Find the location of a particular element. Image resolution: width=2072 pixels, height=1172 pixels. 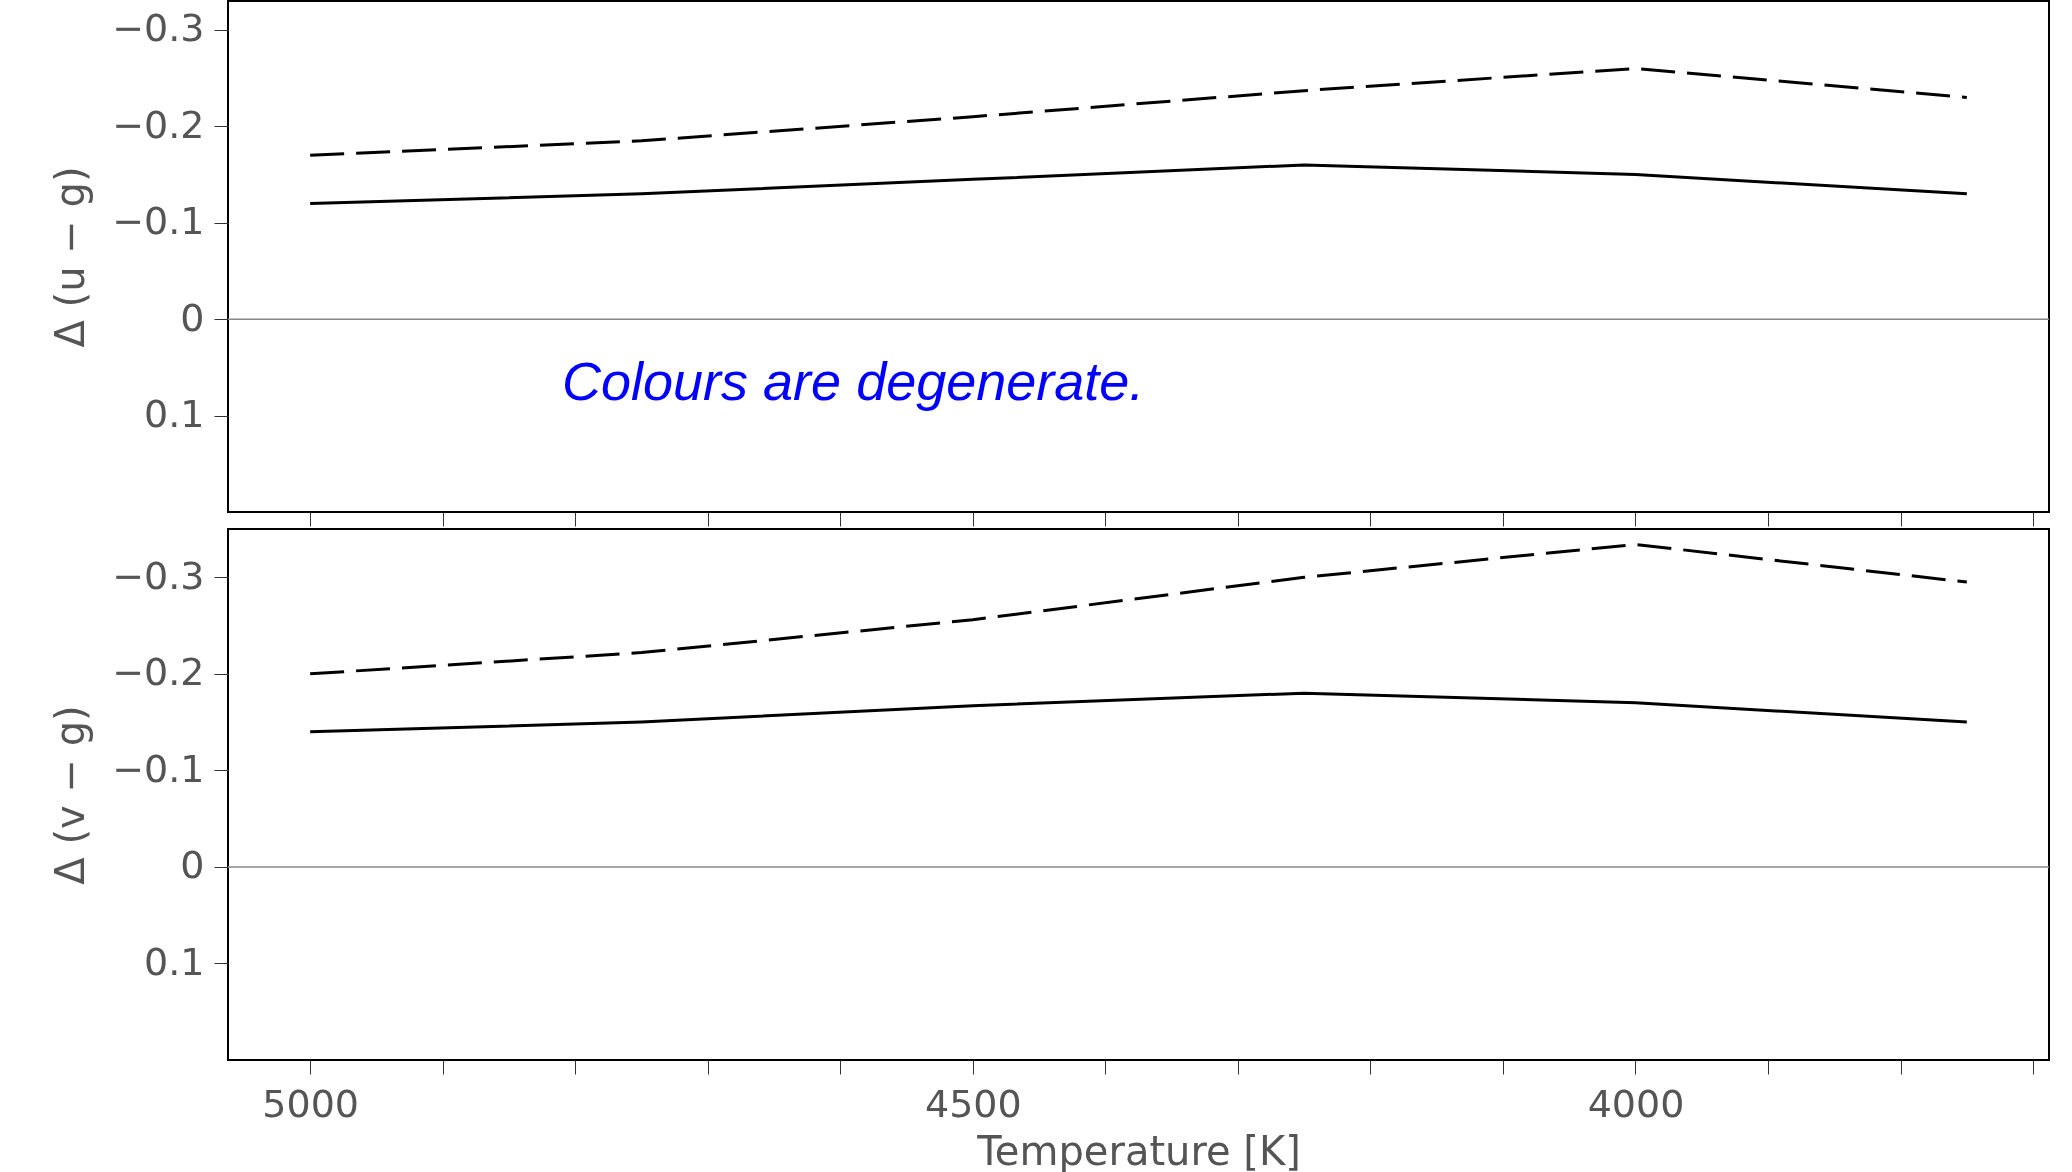

y-axis-title: Δ (v − g) is located at coordinates (70, 795).